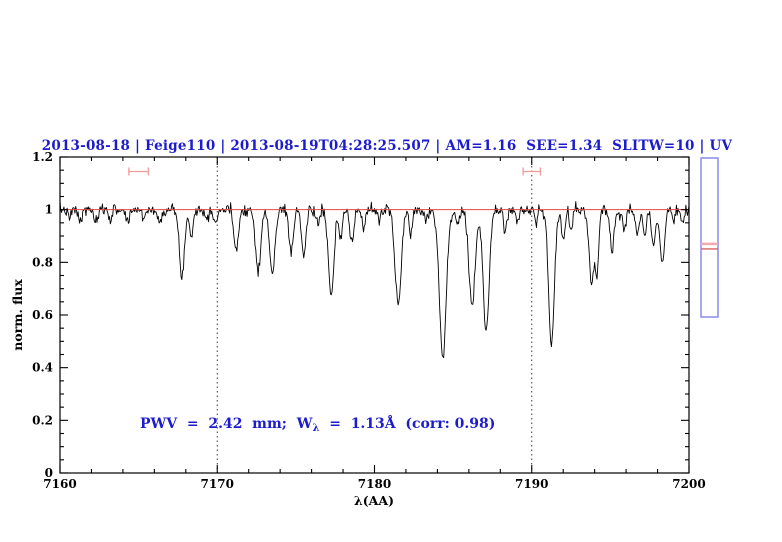 This screenshot has height=542, width=782. I want to click on y-tick-label: 0.2, so click(42, 420).